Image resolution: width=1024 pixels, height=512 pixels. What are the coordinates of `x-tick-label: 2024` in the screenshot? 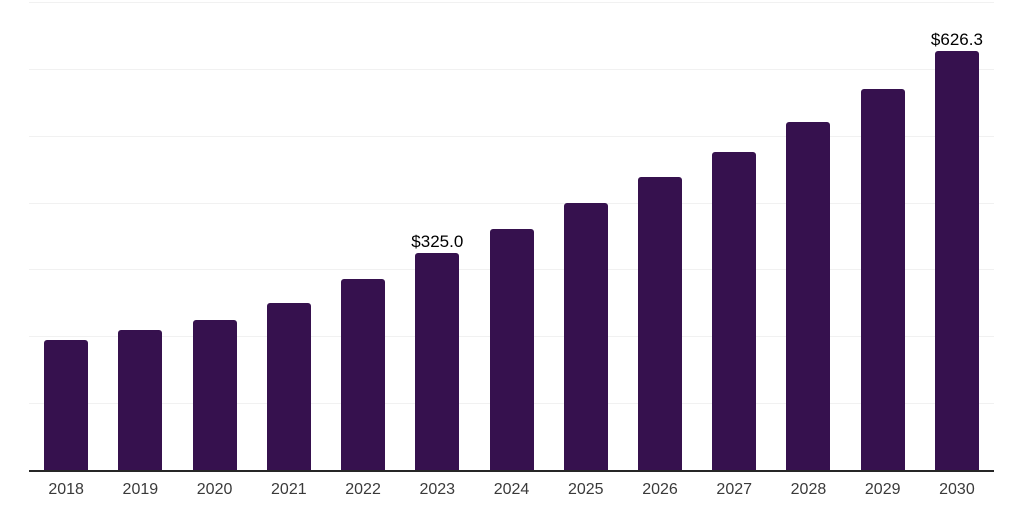 It's located at (511, 489).